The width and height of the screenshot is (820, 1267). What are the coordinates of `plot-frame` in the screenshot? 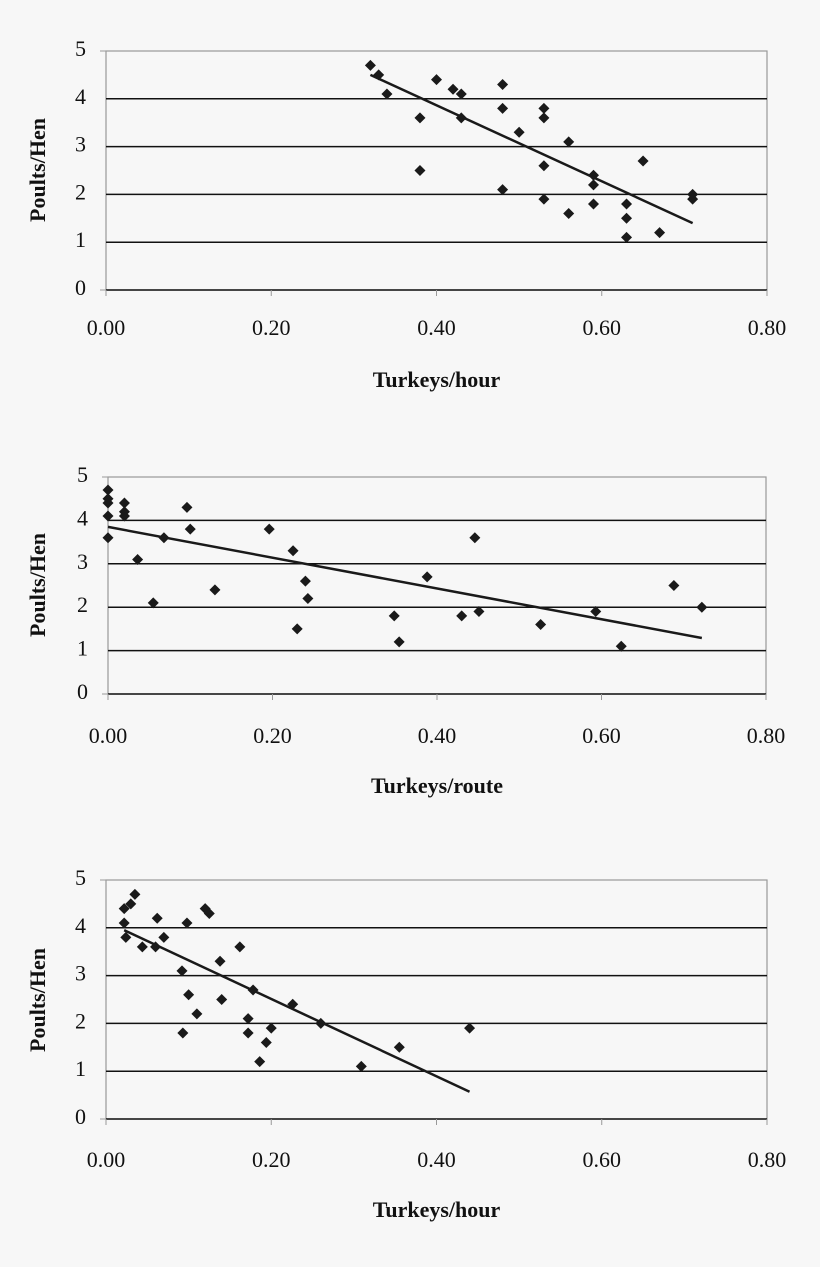 It's located at (437, 585).